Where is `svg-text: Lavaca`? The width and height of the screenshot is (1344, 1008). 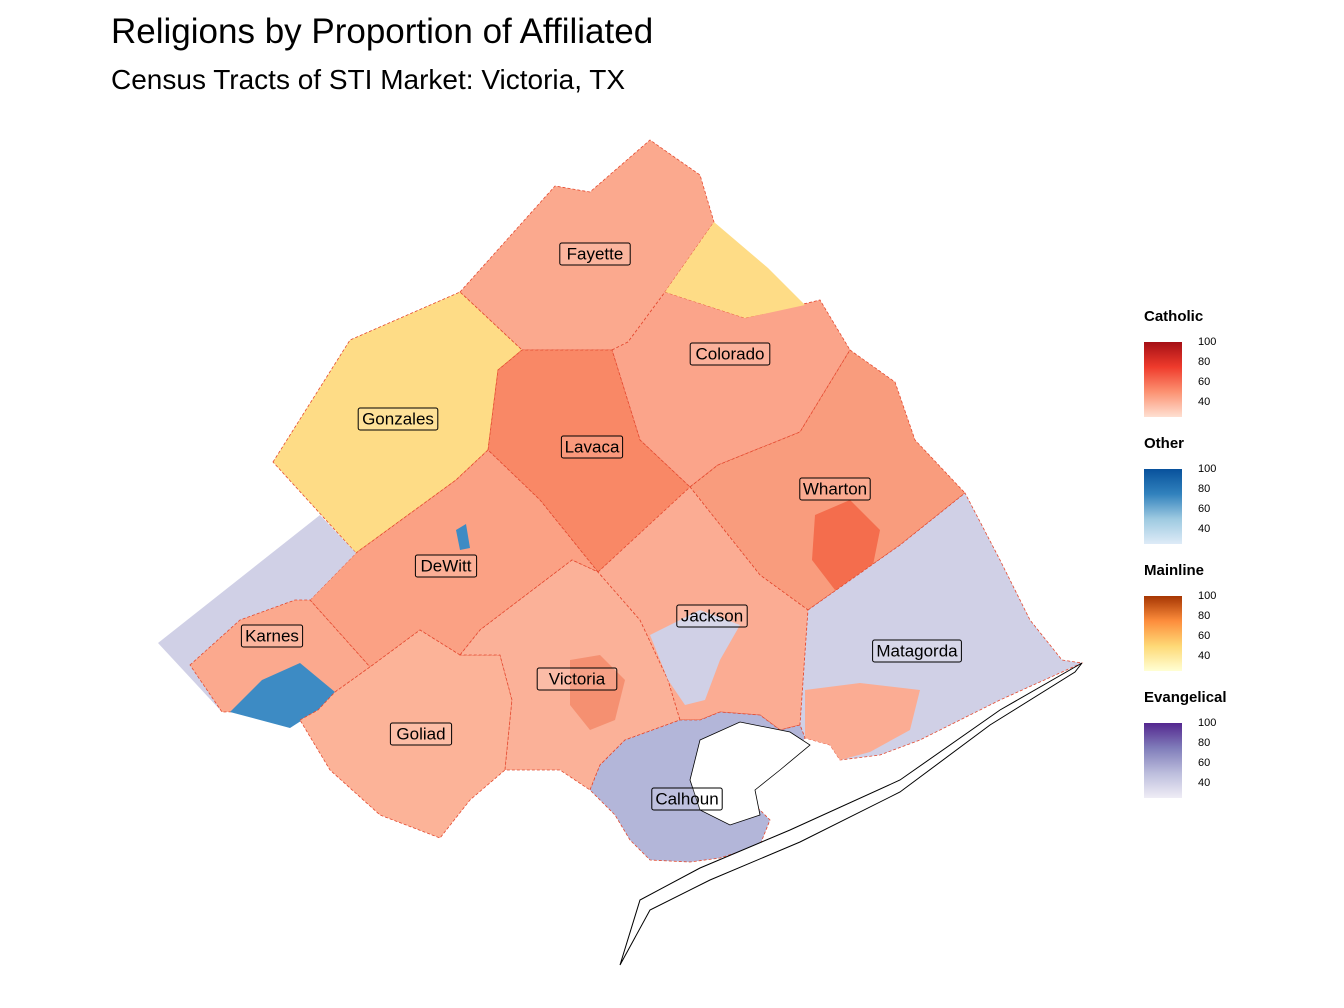
svg-text: Lavaca is located at coordinates (592, 447).